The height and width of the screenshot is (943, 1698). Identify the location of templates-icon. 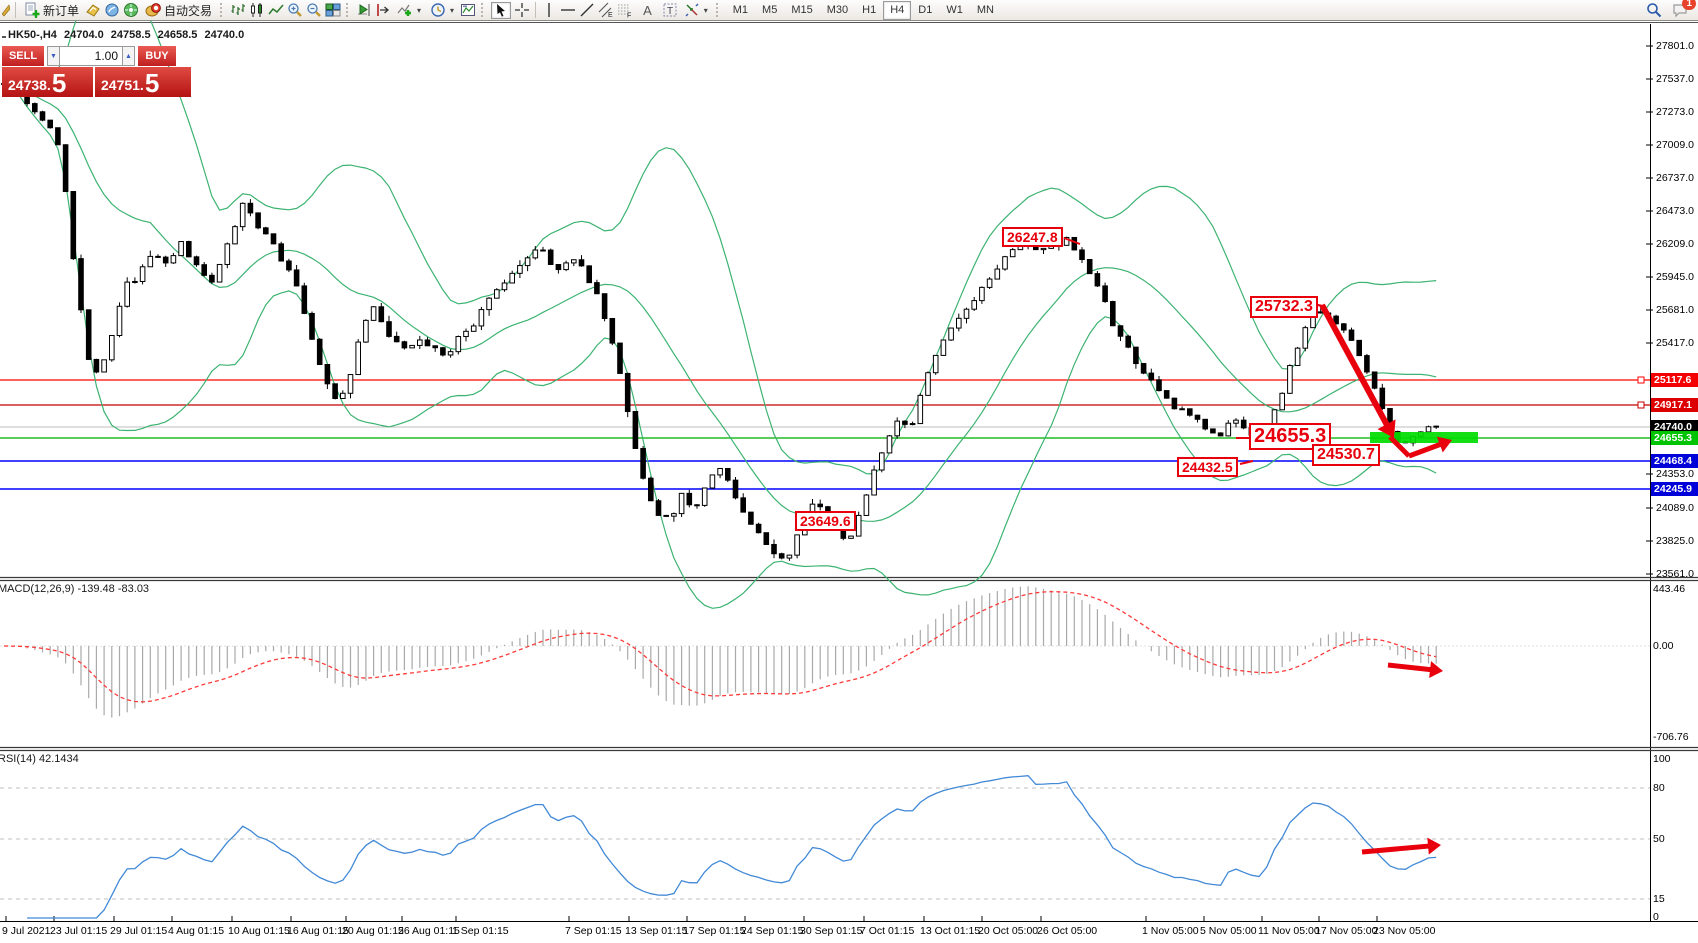
(468, 10).